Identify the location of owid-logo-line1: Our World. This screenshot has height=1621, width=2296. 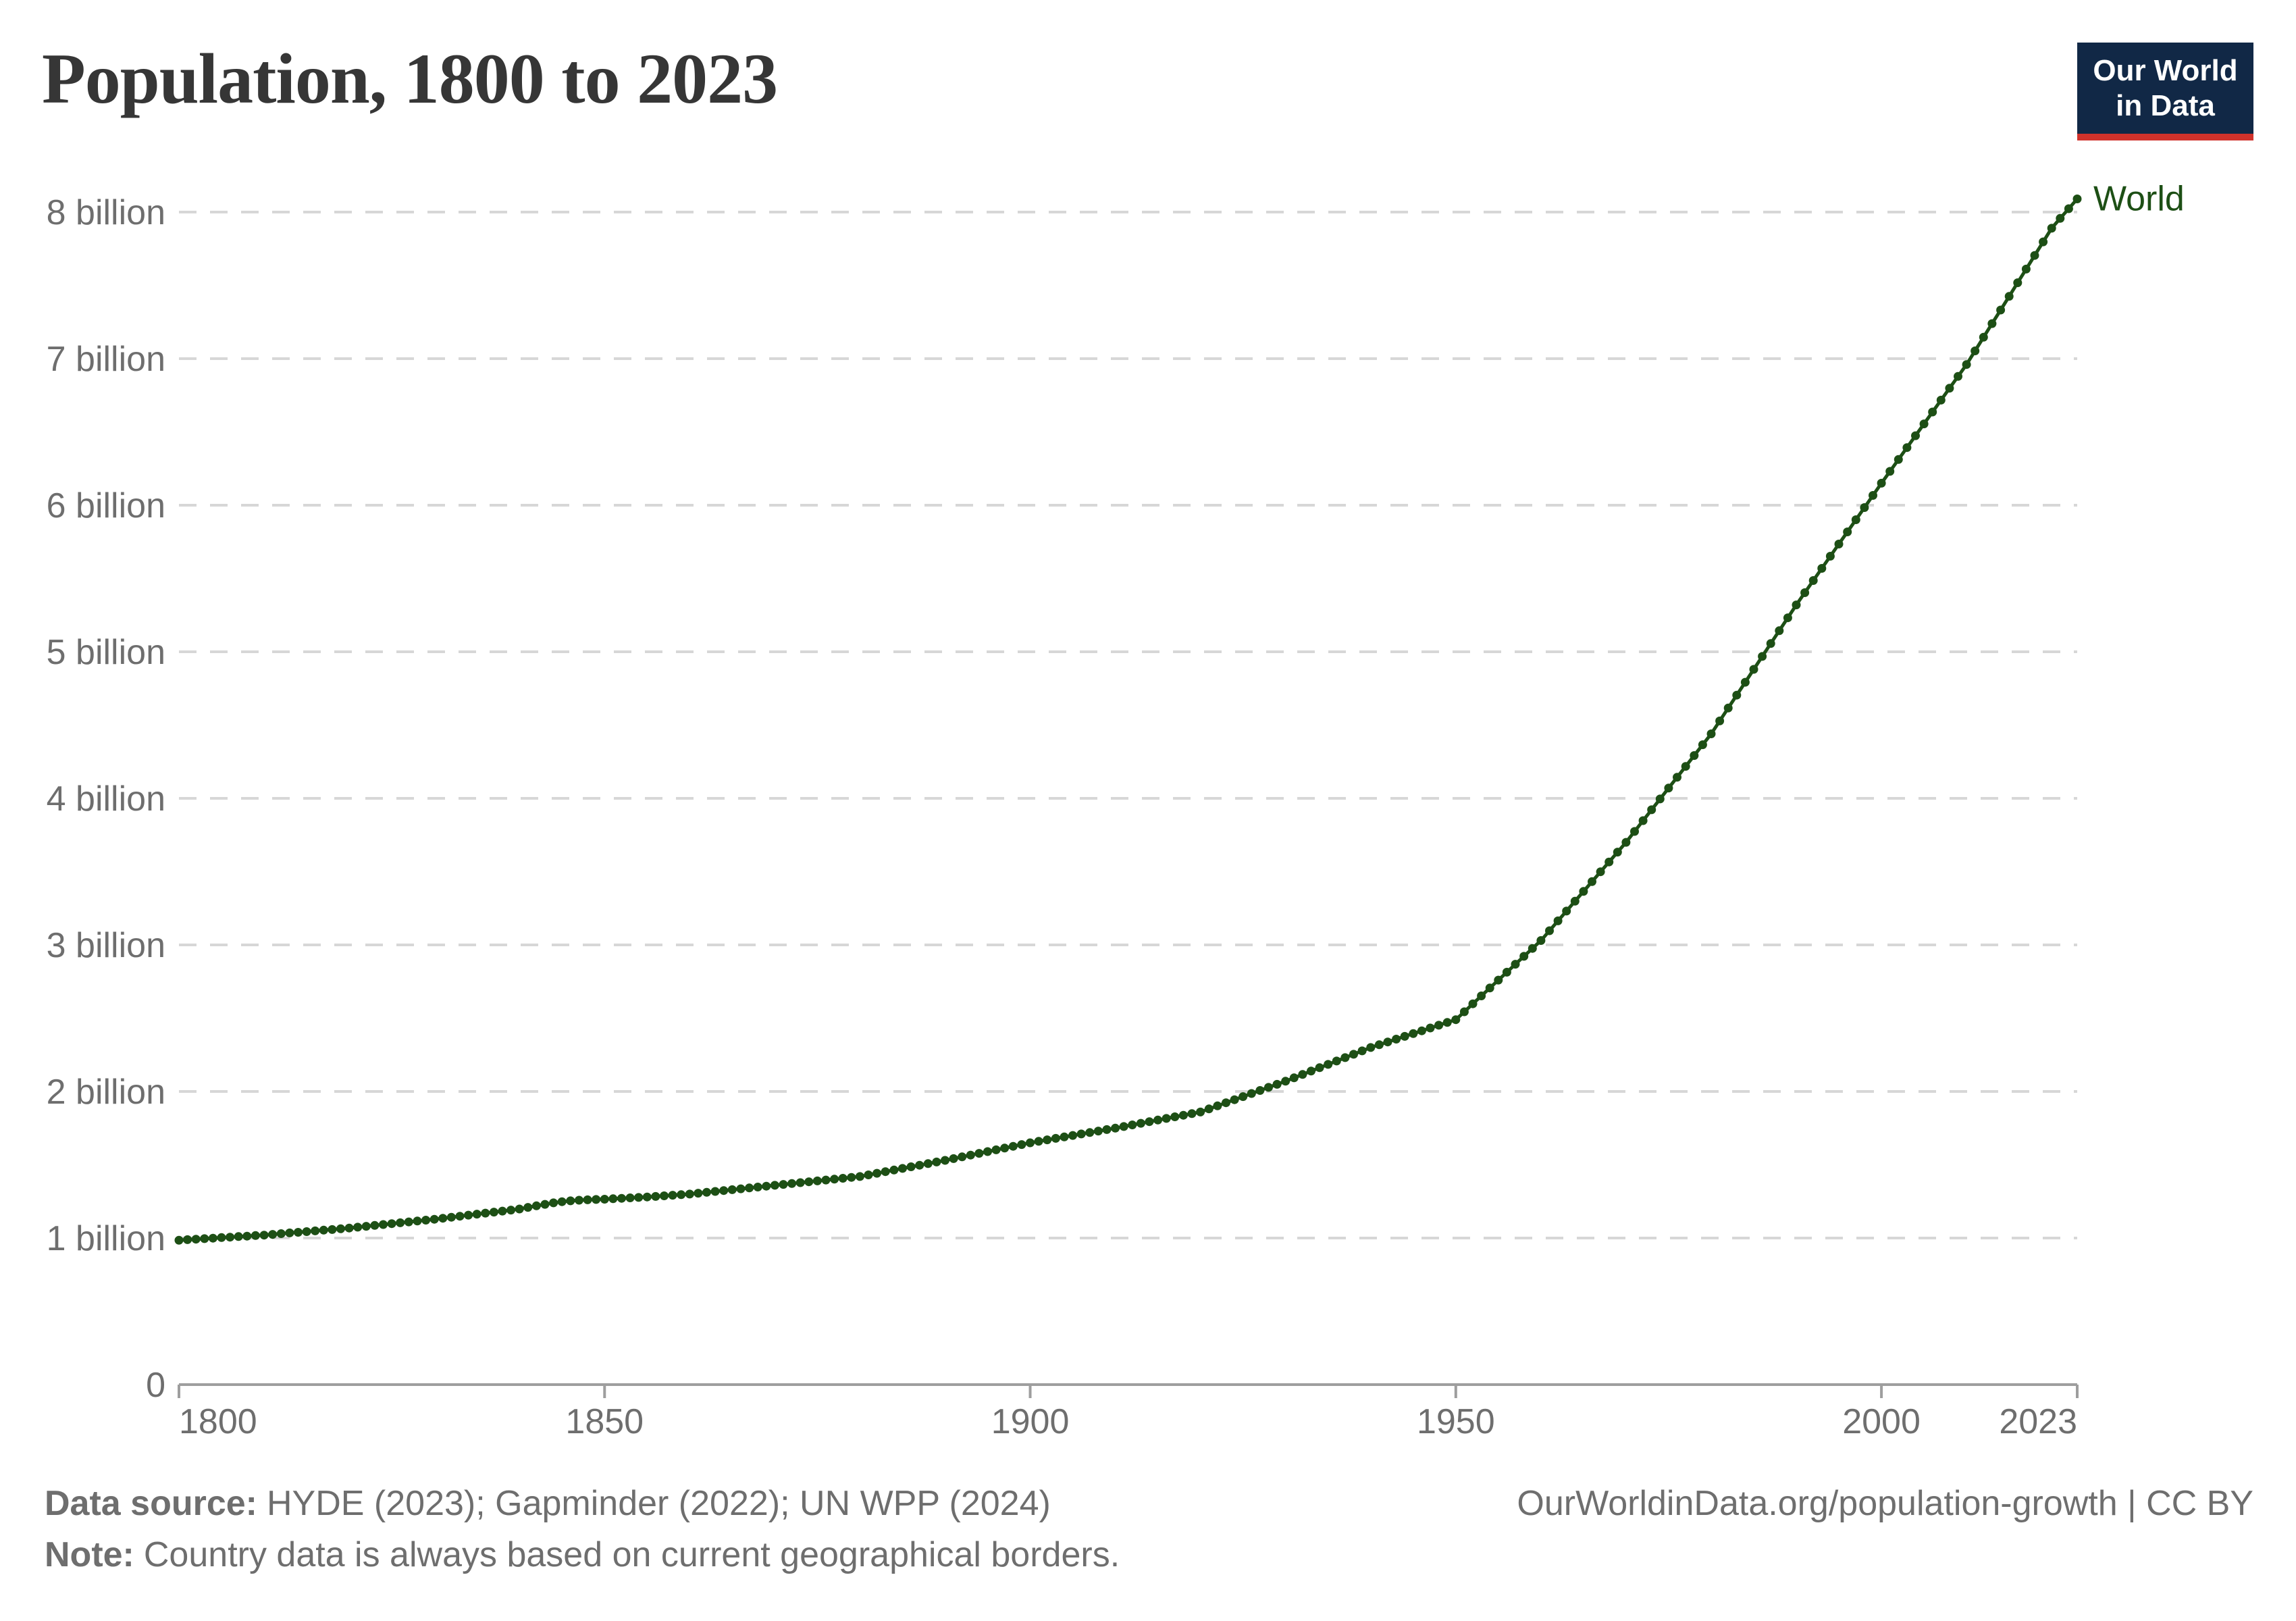
(2165, 70).